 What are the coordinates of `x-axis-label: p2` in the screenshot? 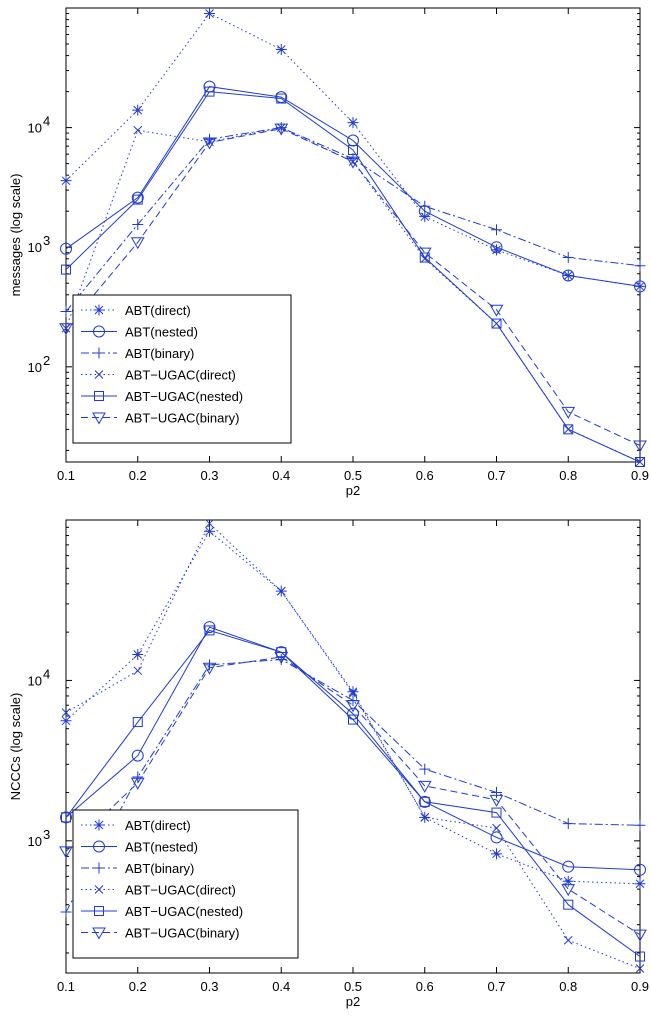 It's located at (353, 490).